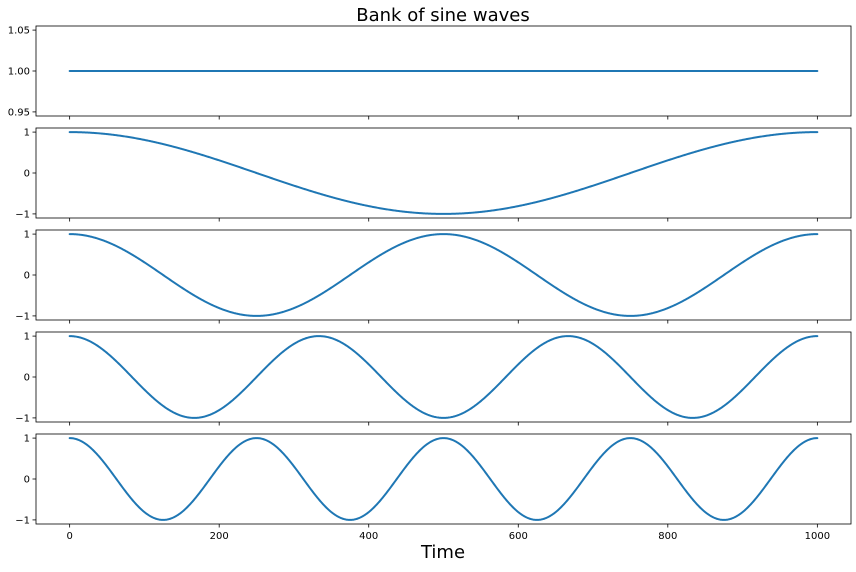 The width and height of the screenshot is (856, 572). Describe the element at coordinates (442, 552) in the screenshot. I see `x-axis-label: Time` at that location.